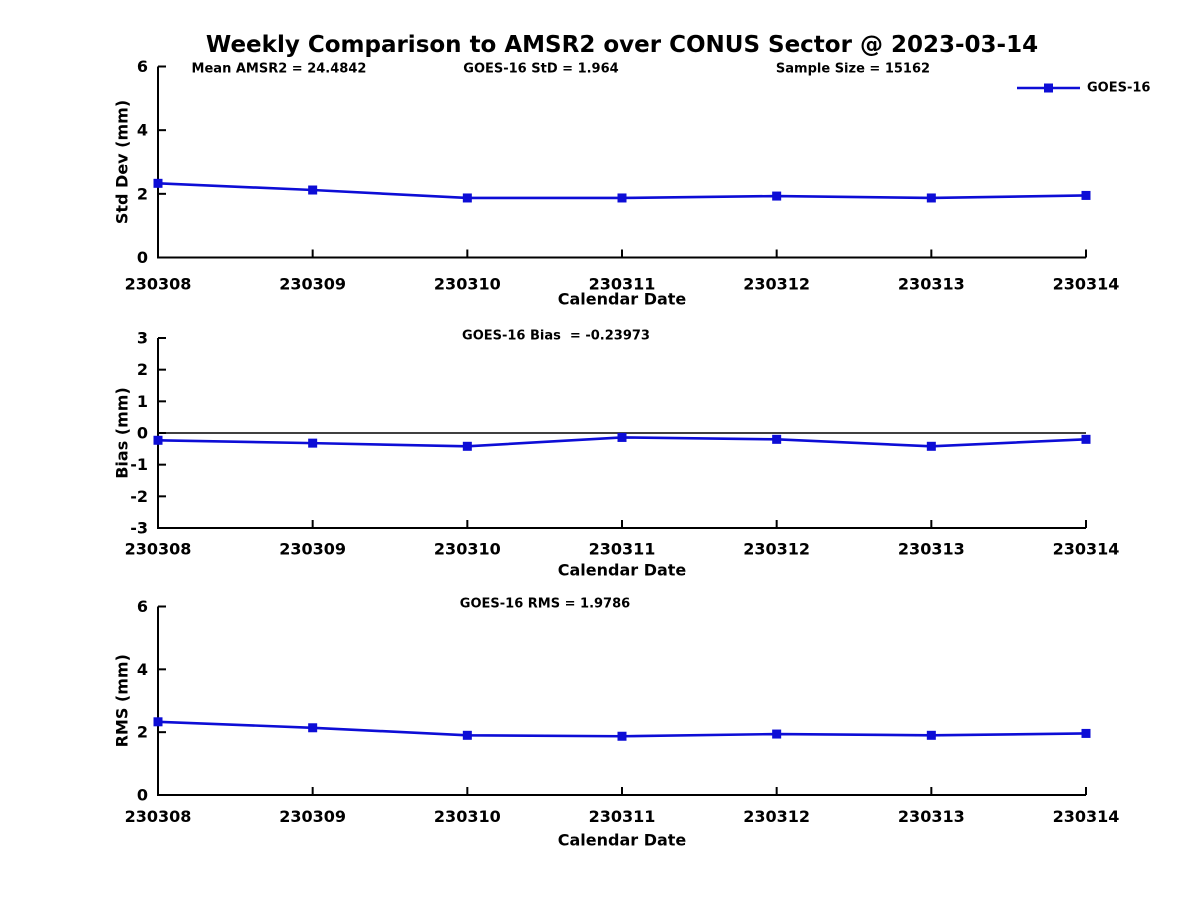 This screenshot has height=904, width=1200. I want to click on y-tick-label: 1, so click(142, 401).